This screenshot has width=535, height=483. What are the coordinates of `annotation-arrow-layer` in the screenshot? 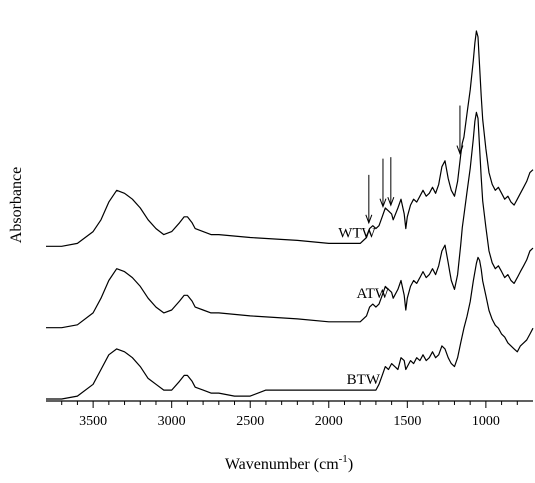 It's located at (414, 165).